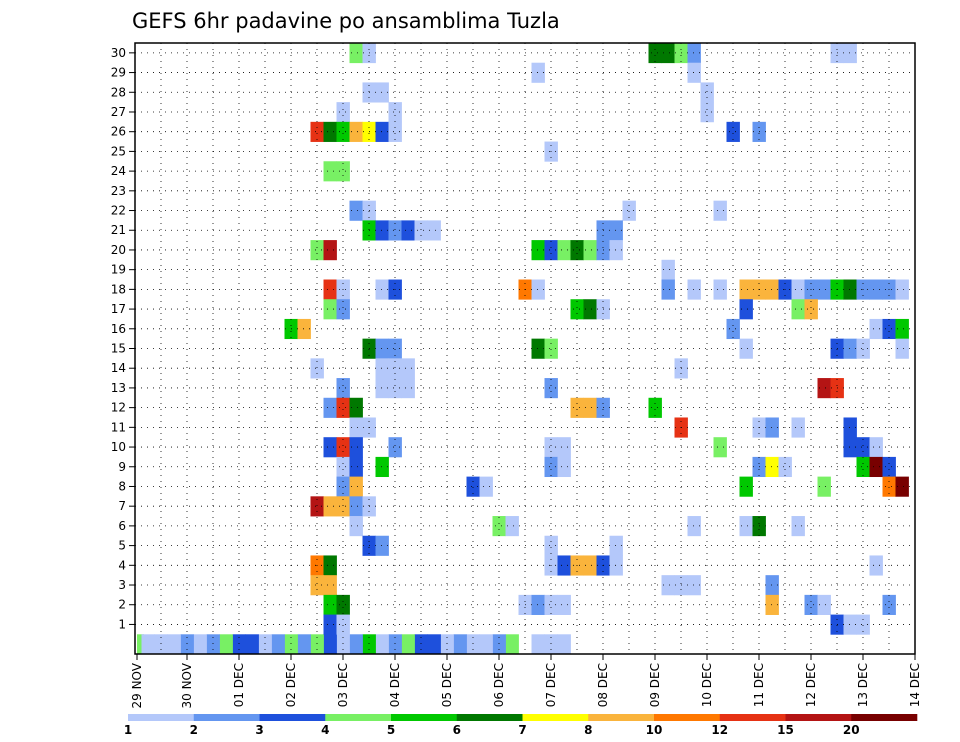 Image resolution: width=960 pixels, height=742 pixels. Describe the element at coordinates (707, 685) in the screenshot. I see `x-tick-label: 10 DEC` at that location.